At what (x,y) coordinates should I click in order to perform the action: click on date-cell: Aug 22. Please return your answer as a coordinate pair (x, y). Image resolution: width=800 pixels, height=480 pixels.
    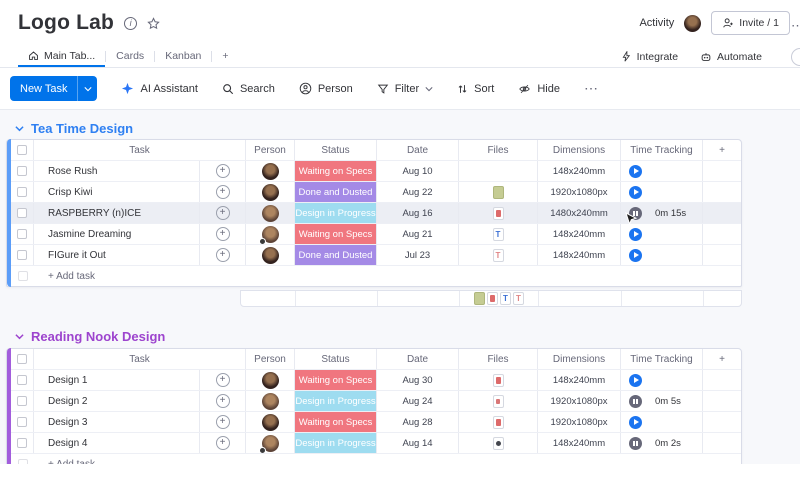
    Looking at the image, I should click on (418, 192).